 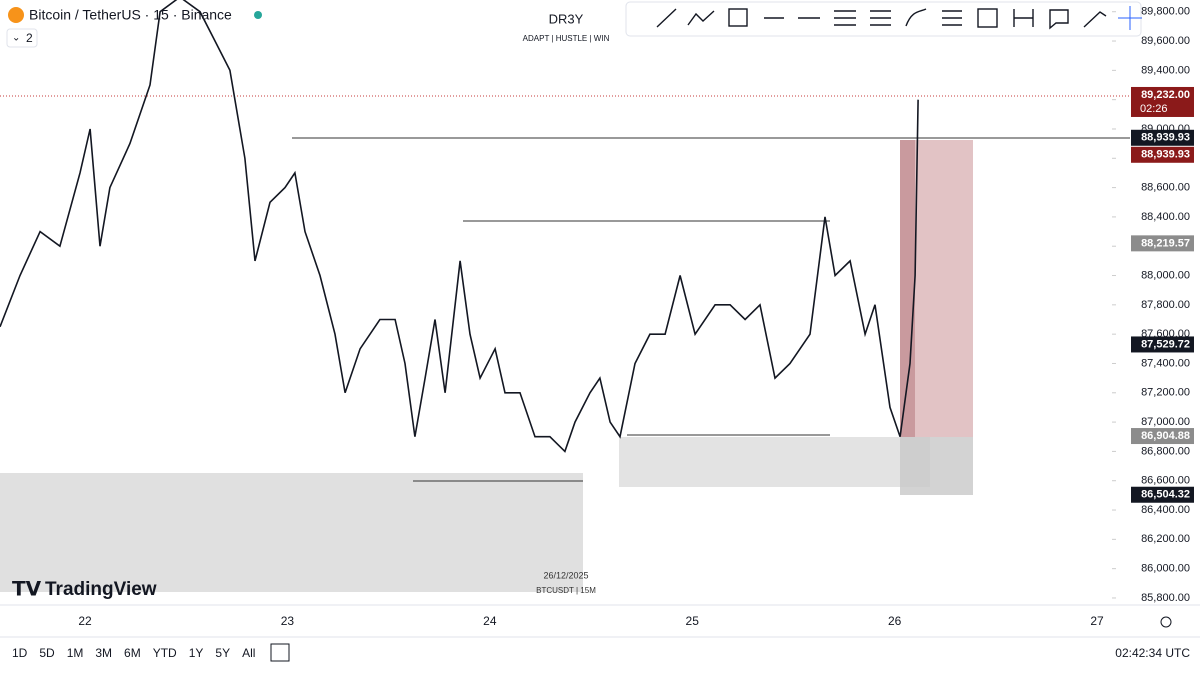 I want to click on status-dot, so click(x=258, y=15).